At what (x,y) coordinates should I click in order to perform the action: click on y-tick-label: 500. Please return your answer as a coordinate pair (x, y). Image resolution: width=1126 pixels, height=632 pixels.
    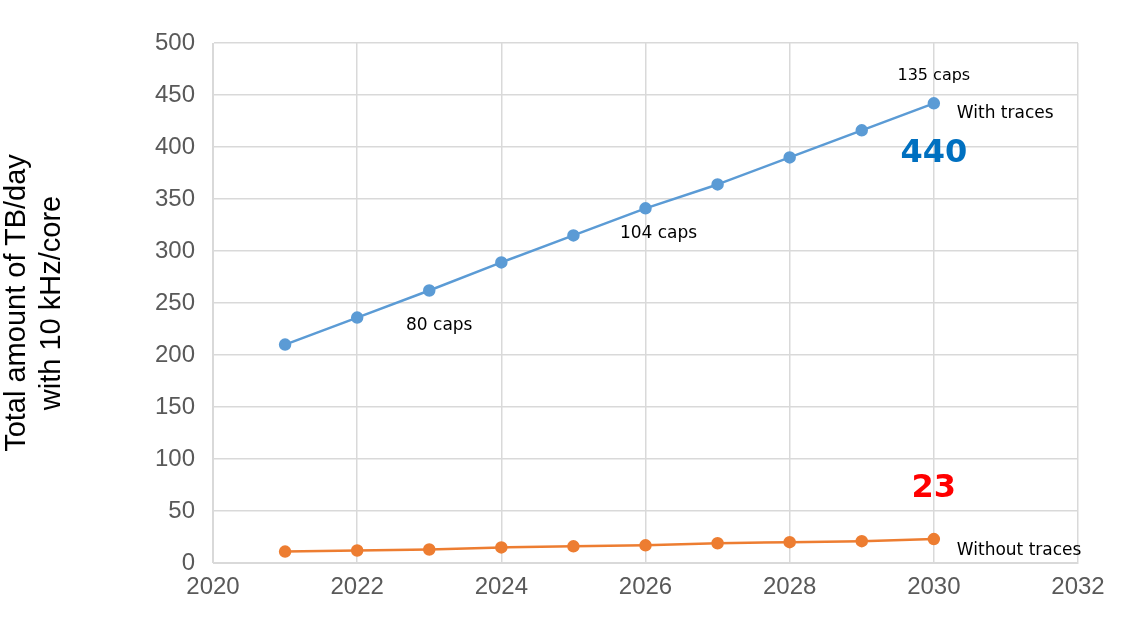
    Looking at the image, I should click on (174, 41).